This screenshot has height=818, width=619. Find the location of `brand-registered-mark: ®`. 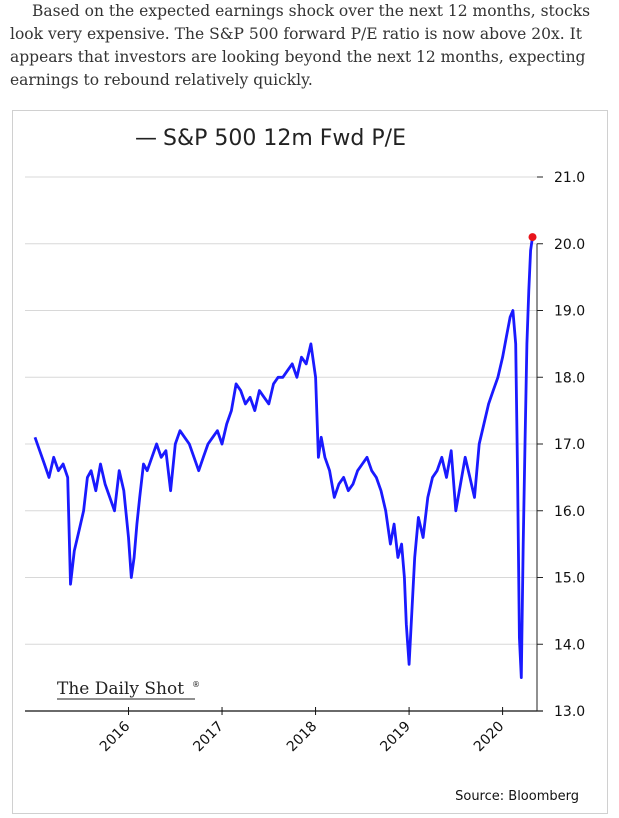

brand-registered-mark: ® is located at coordinates (196, 684).